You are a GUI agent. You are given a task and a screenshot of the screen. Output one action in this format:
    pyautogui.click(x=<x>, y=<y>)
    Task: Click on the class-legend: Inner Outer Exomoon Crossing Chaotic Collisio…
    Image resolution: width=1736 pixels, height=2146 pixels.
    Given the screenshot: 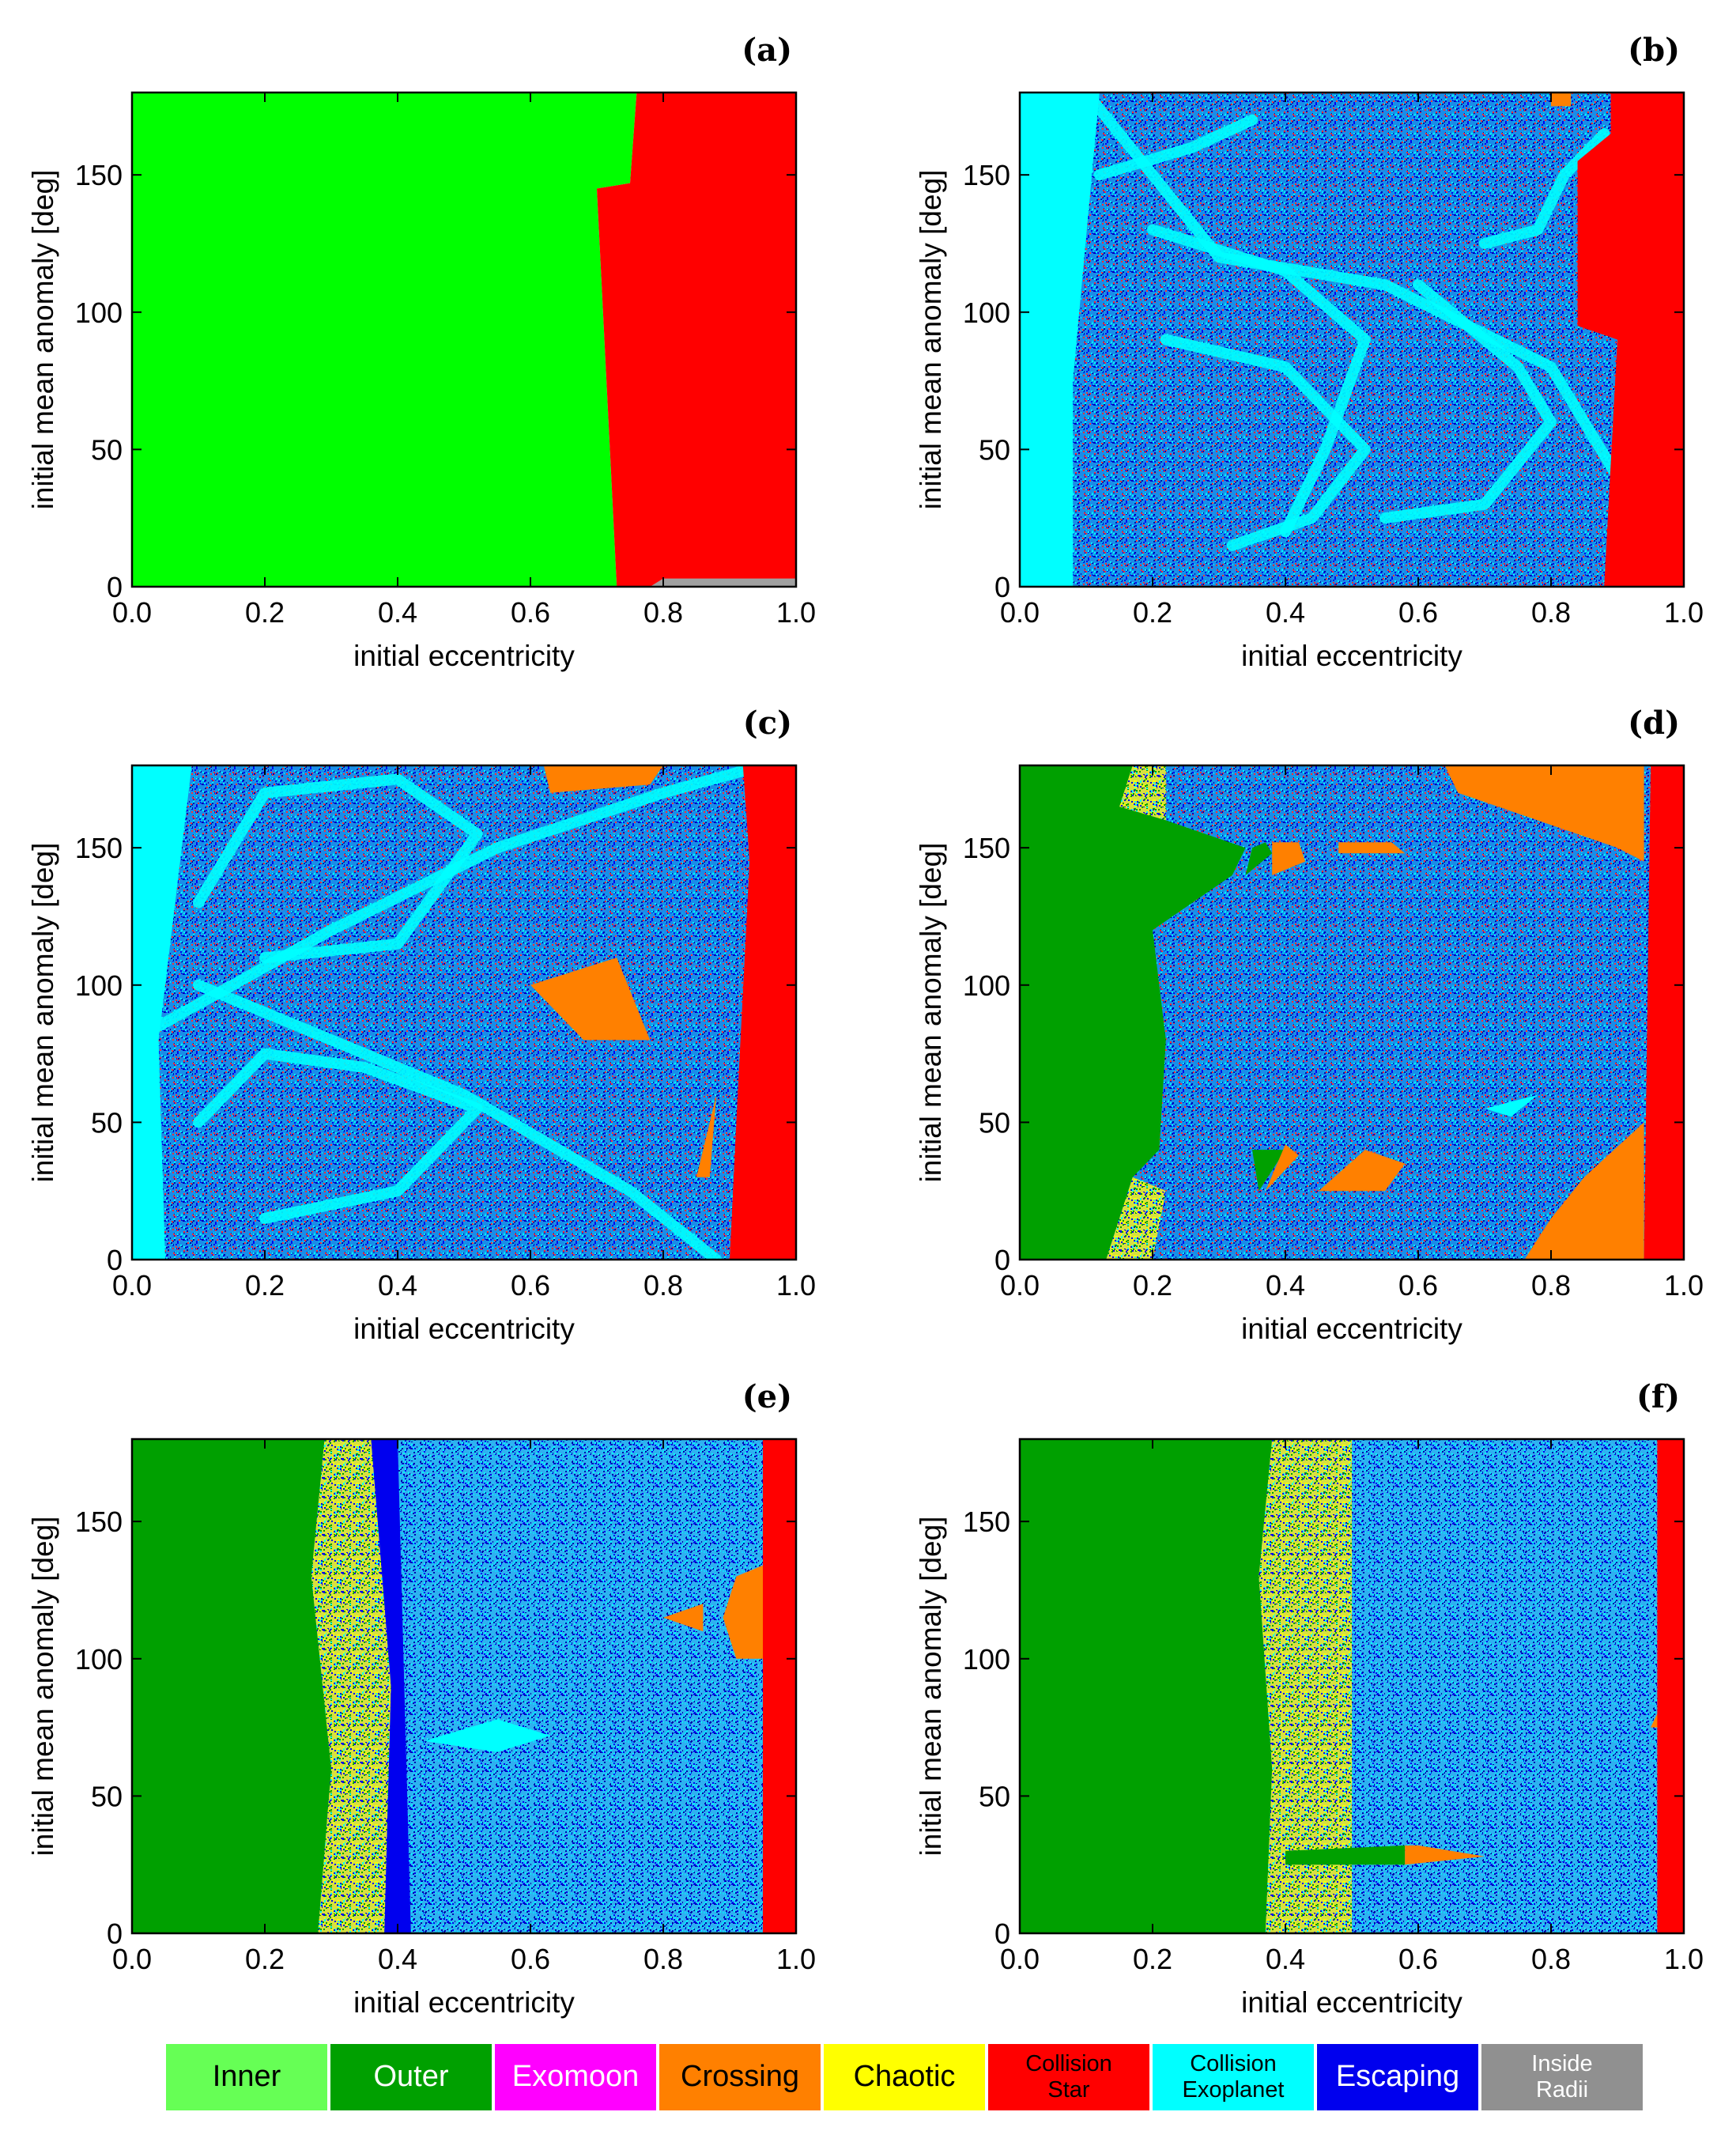 What is the action you would take?
    pyautogui.click(x=904, y=2077)
    